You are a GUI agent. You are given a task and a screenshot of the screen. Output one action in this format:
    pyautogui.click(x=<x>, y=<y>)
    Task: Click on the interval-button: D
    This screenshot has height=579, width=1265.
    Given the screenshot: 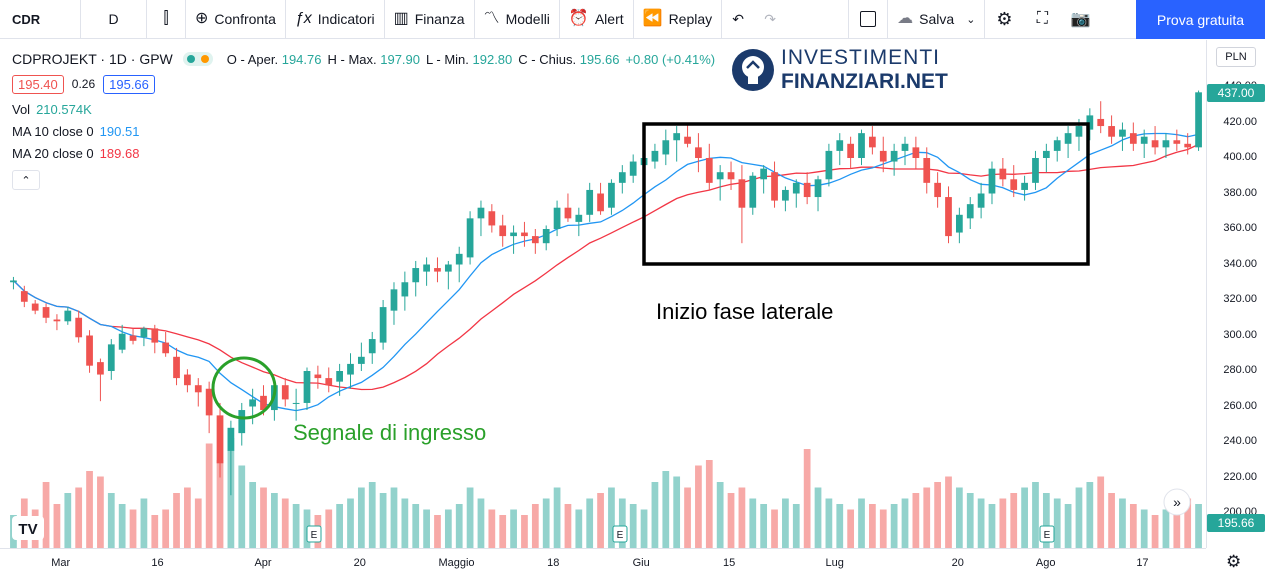 What is the action you would take?
    pyautogui.click(x=113, y=19)
    